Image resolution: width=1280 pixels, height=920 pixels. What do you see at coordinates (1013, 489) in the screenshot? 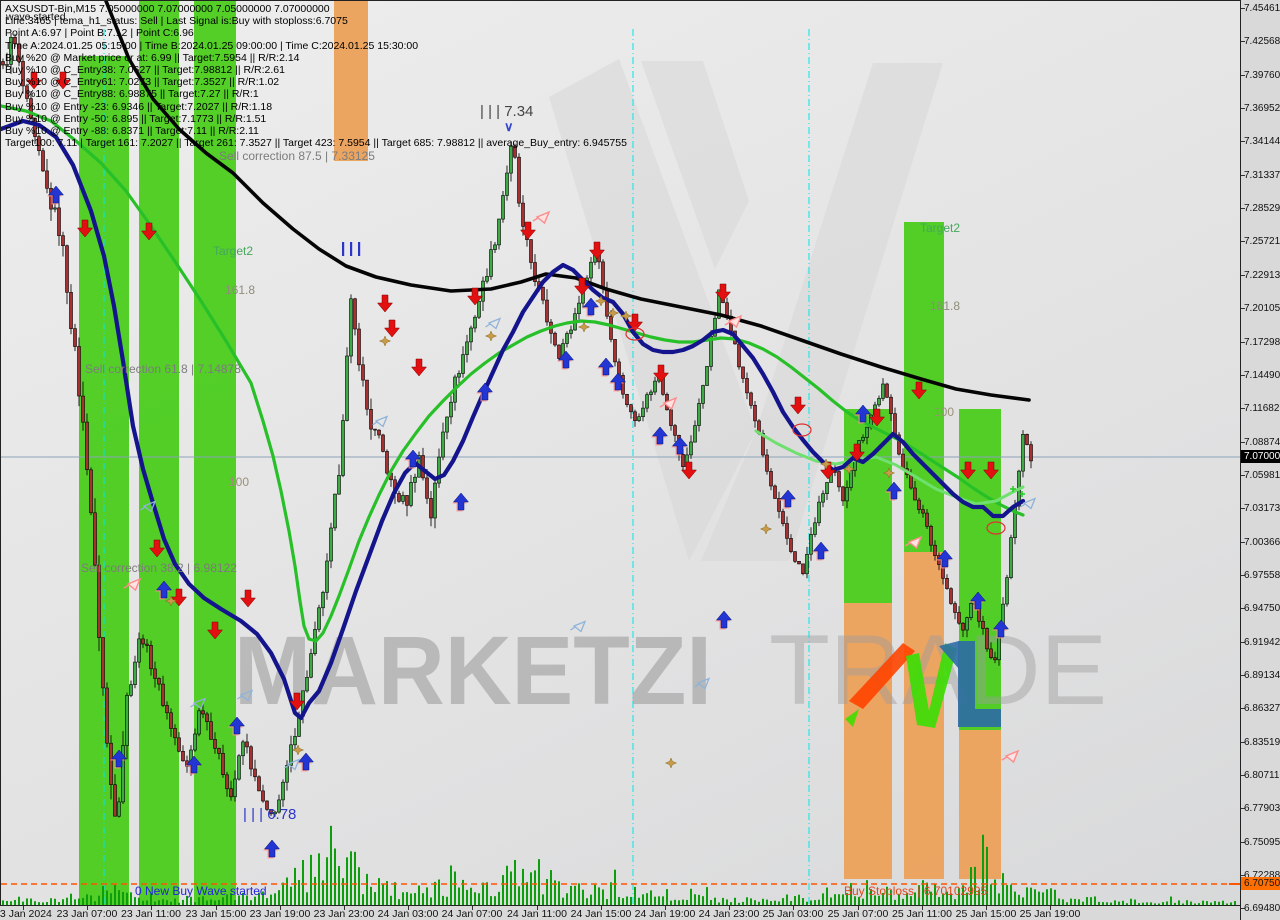
I see `green-cross-tick` at bounding box center [1013, 489].